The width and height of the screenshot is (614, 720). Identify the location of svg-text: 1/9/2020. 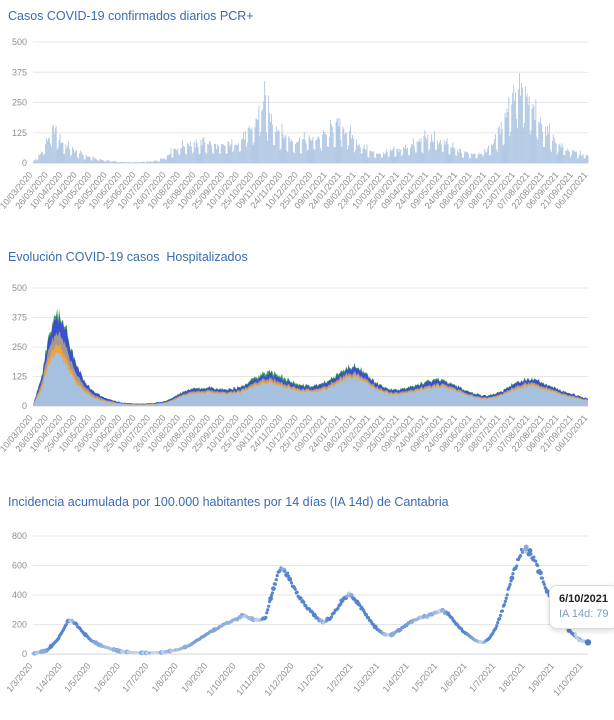
(194, 677).